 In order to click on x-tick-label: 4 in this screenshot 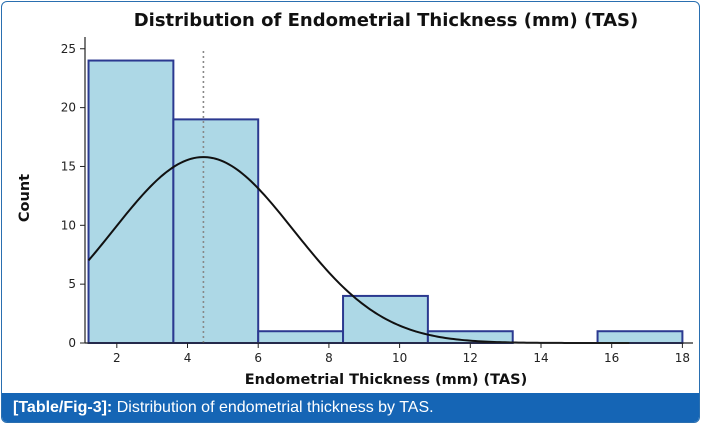, I will do `click(188, 358)`.